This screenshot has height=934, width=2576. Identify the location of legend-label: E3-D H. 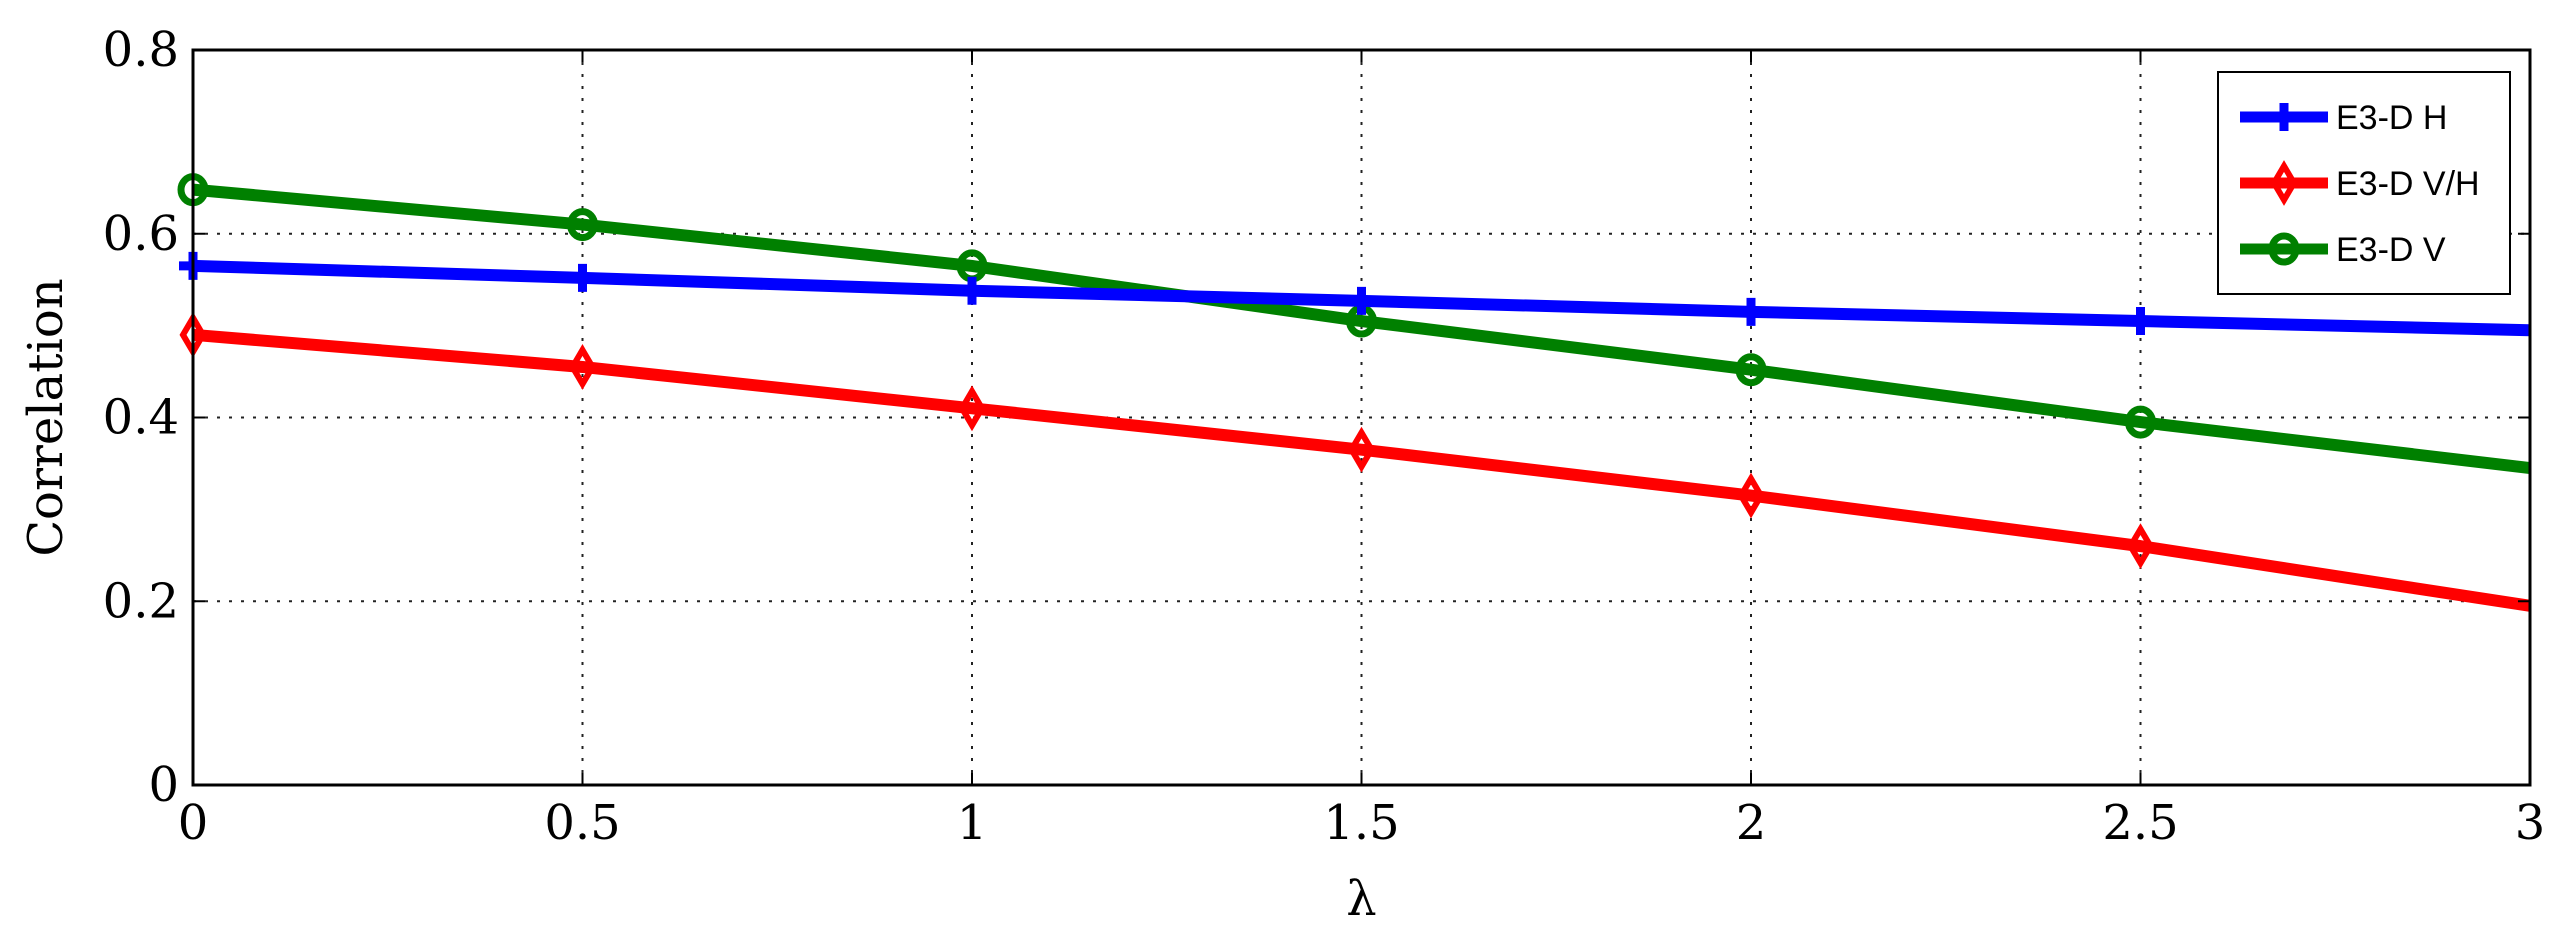
(2391, 118).